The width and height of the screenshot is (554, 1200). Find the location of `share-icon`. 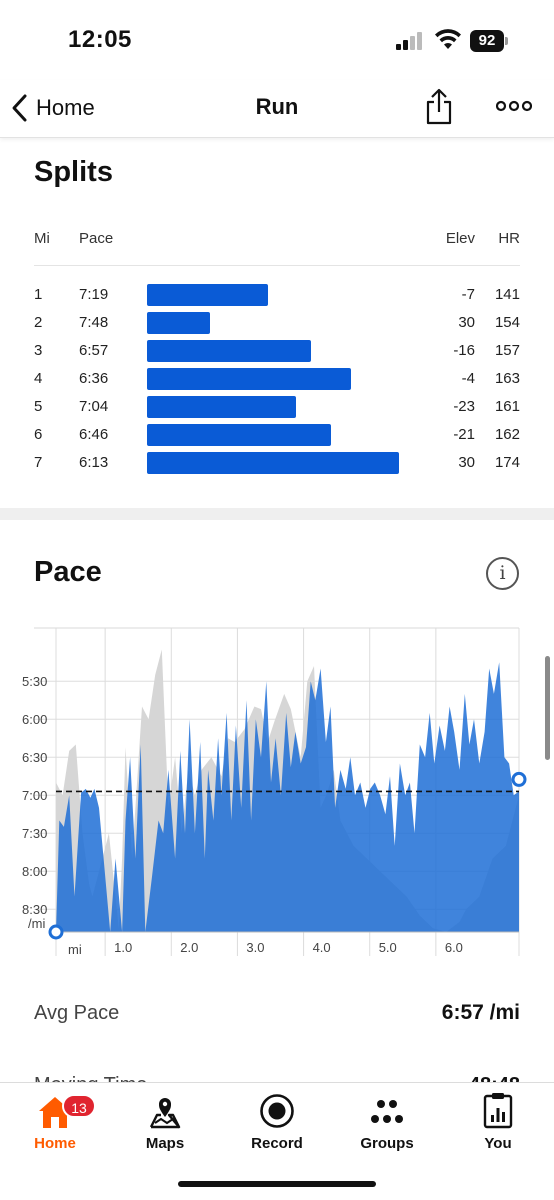

share-icon is located at coordinates (439, 107).